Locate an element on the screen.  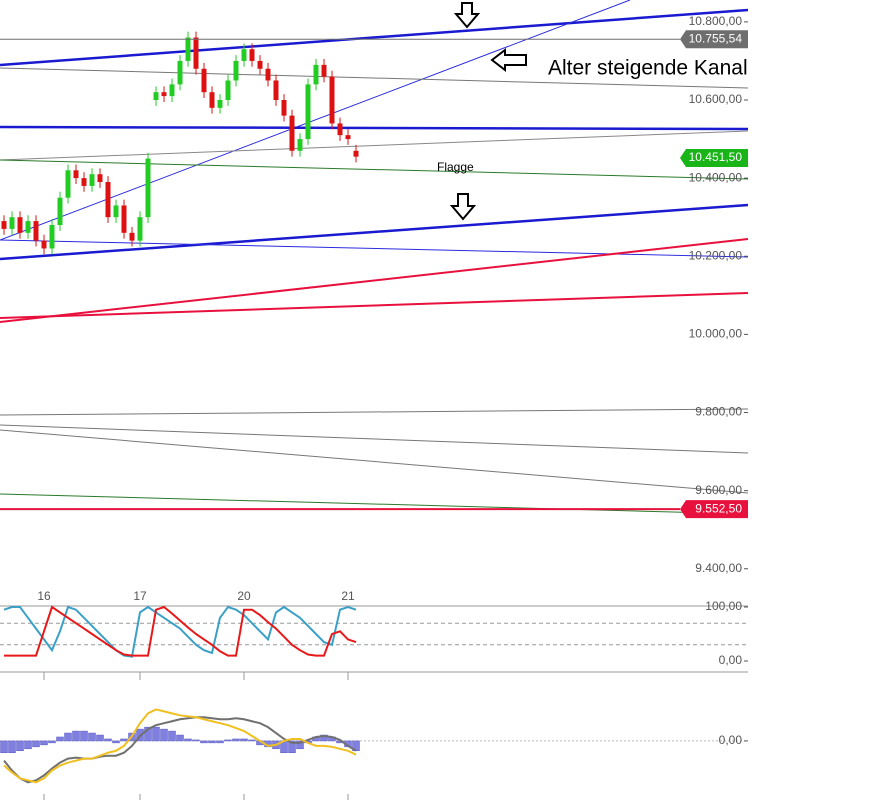
x-tick-label: 21 is located at coordinates (348, 596).